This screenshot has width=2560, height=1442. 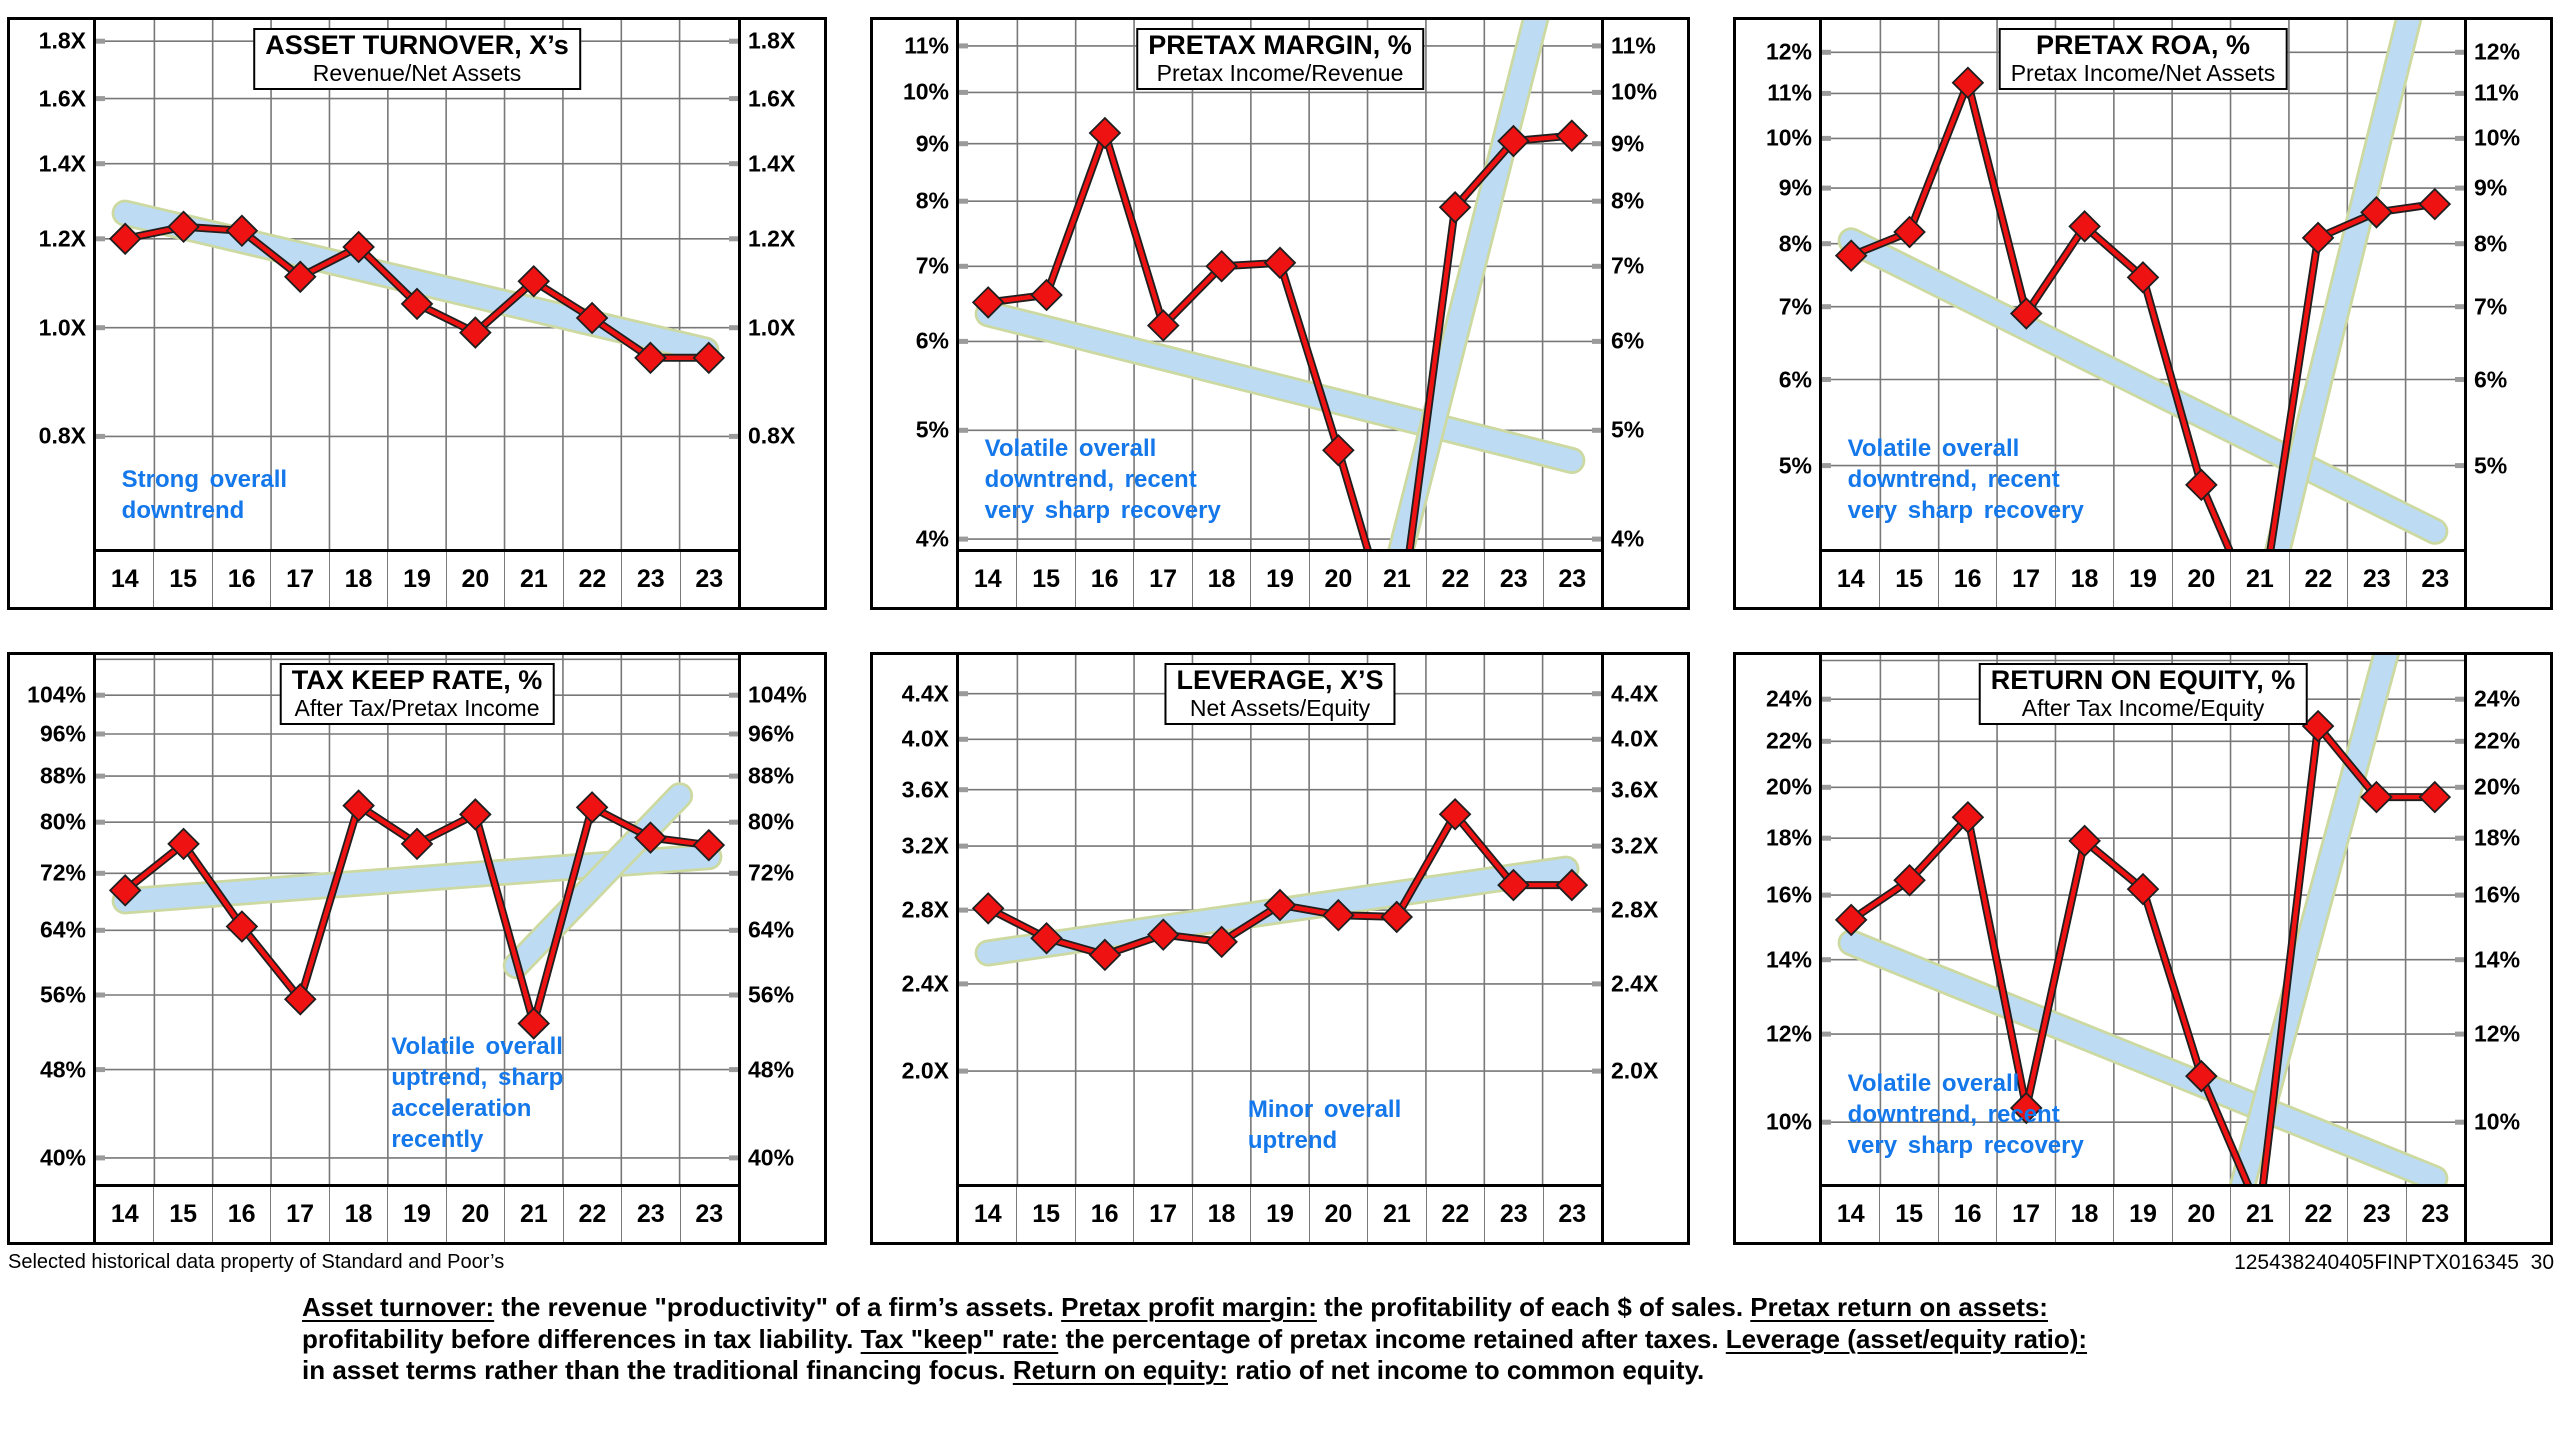 I want to click on definition-term: Tax "keep" rate:, so click(x=959, y=1338).